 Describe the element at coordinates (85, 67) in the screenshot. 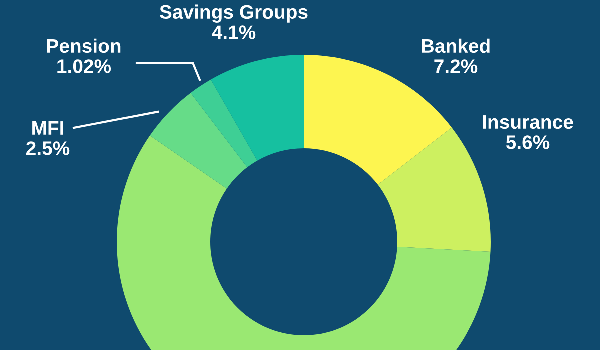

I see `data-label: 1.02%` at that location.